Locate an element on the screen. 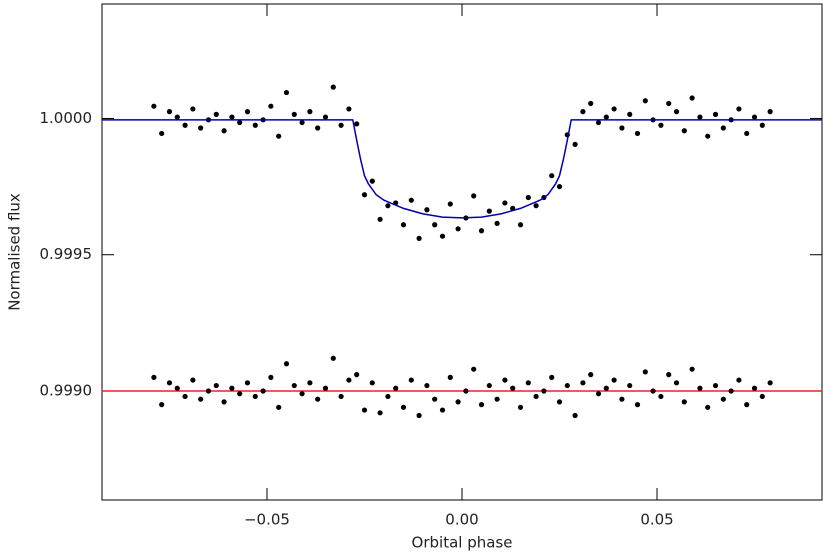 This screenshot has width=830, height=552. y-tick-label: 0.9995 is located at coordinates (66, 254).